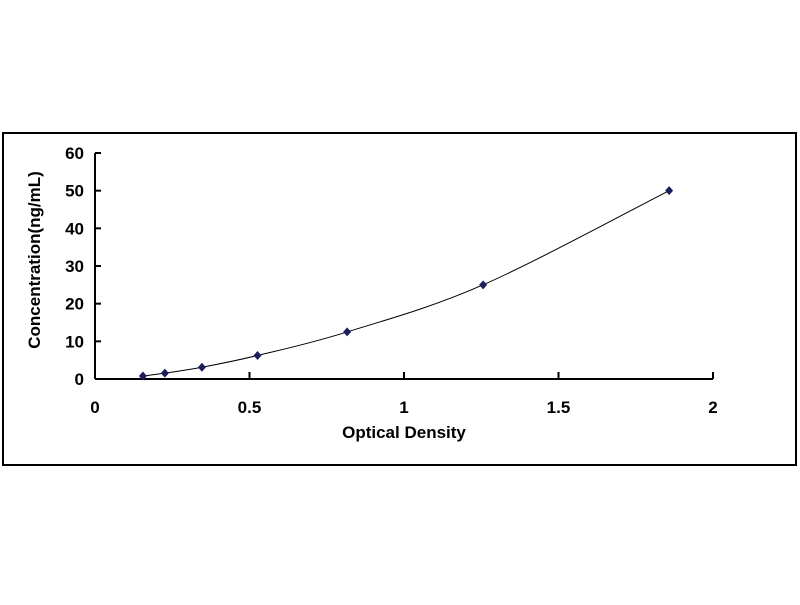 The width and height of the screenshot is (800, 605). Describe the element at coordinates (74, 153) in the screenshot. I see `y-tick-label: 60` at that location.